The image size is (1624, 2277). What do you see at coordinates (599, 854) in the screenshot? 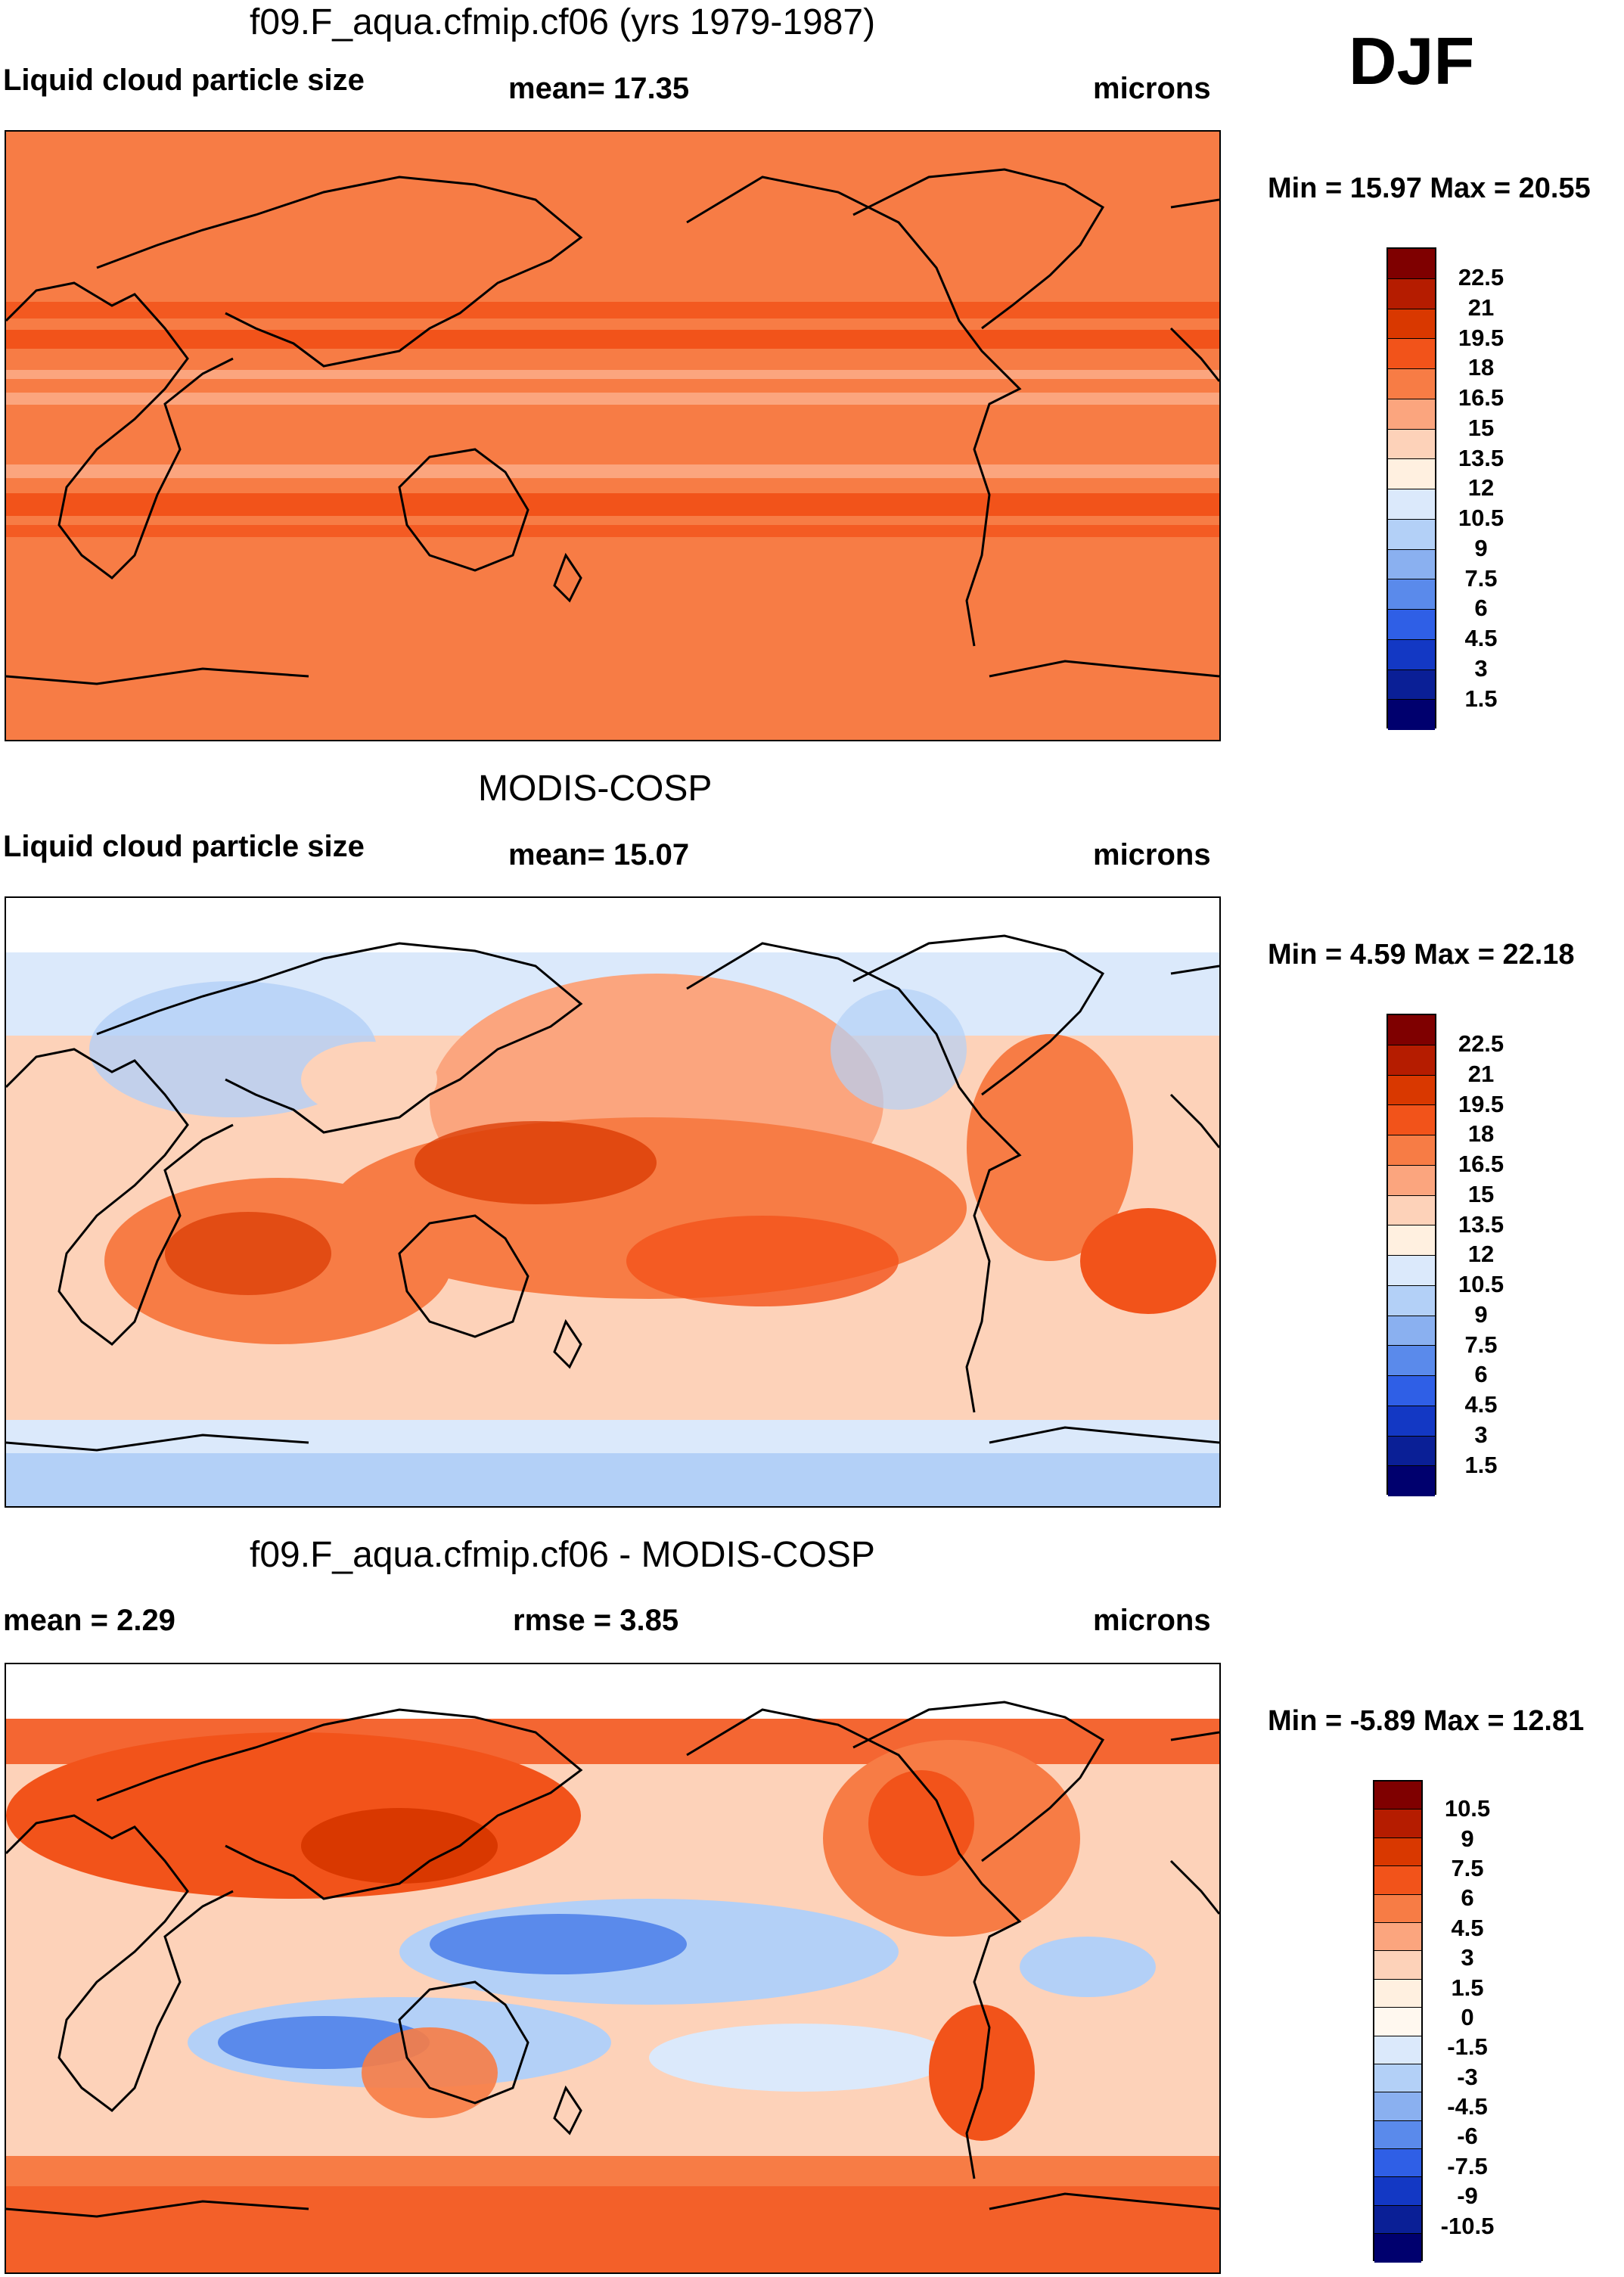
I see `panel-2-mean-label: mean= 15.07` at bounding box center [599, 854].